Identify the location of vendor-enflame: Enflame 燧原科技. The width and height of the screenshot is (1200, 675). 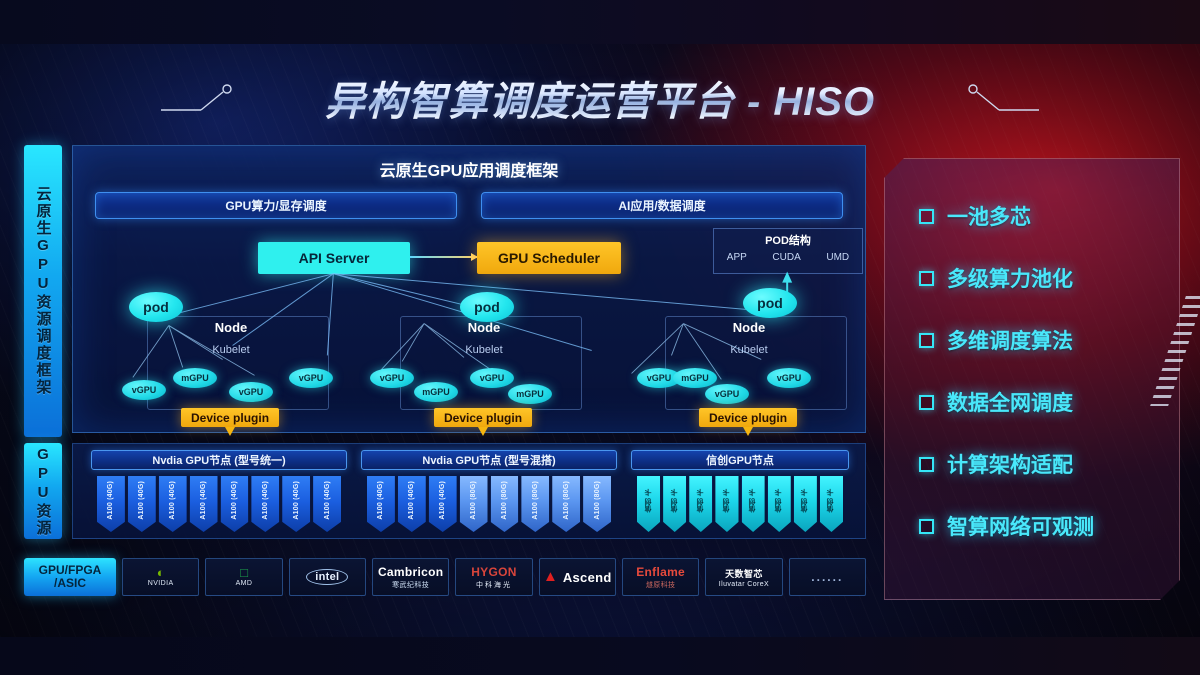
(660, 577).